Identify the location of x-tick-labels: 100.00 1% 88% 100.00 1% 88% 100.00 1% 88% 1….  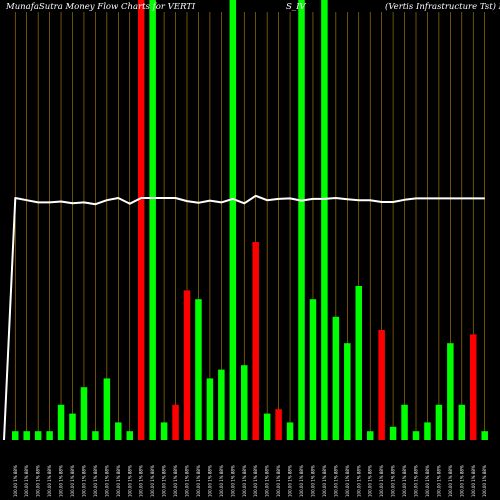
(250, 481).